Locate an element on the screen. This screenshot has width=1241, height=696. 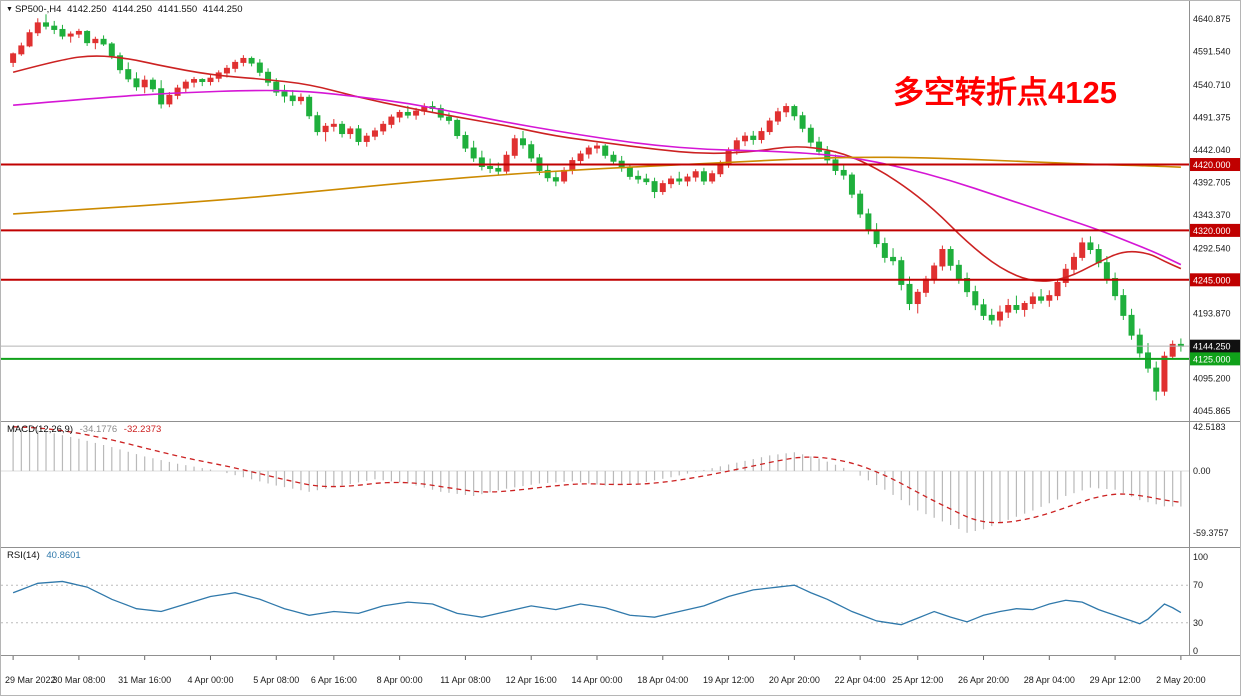
ohlc-low: 4141.550 is located at coordinates (177, 9).